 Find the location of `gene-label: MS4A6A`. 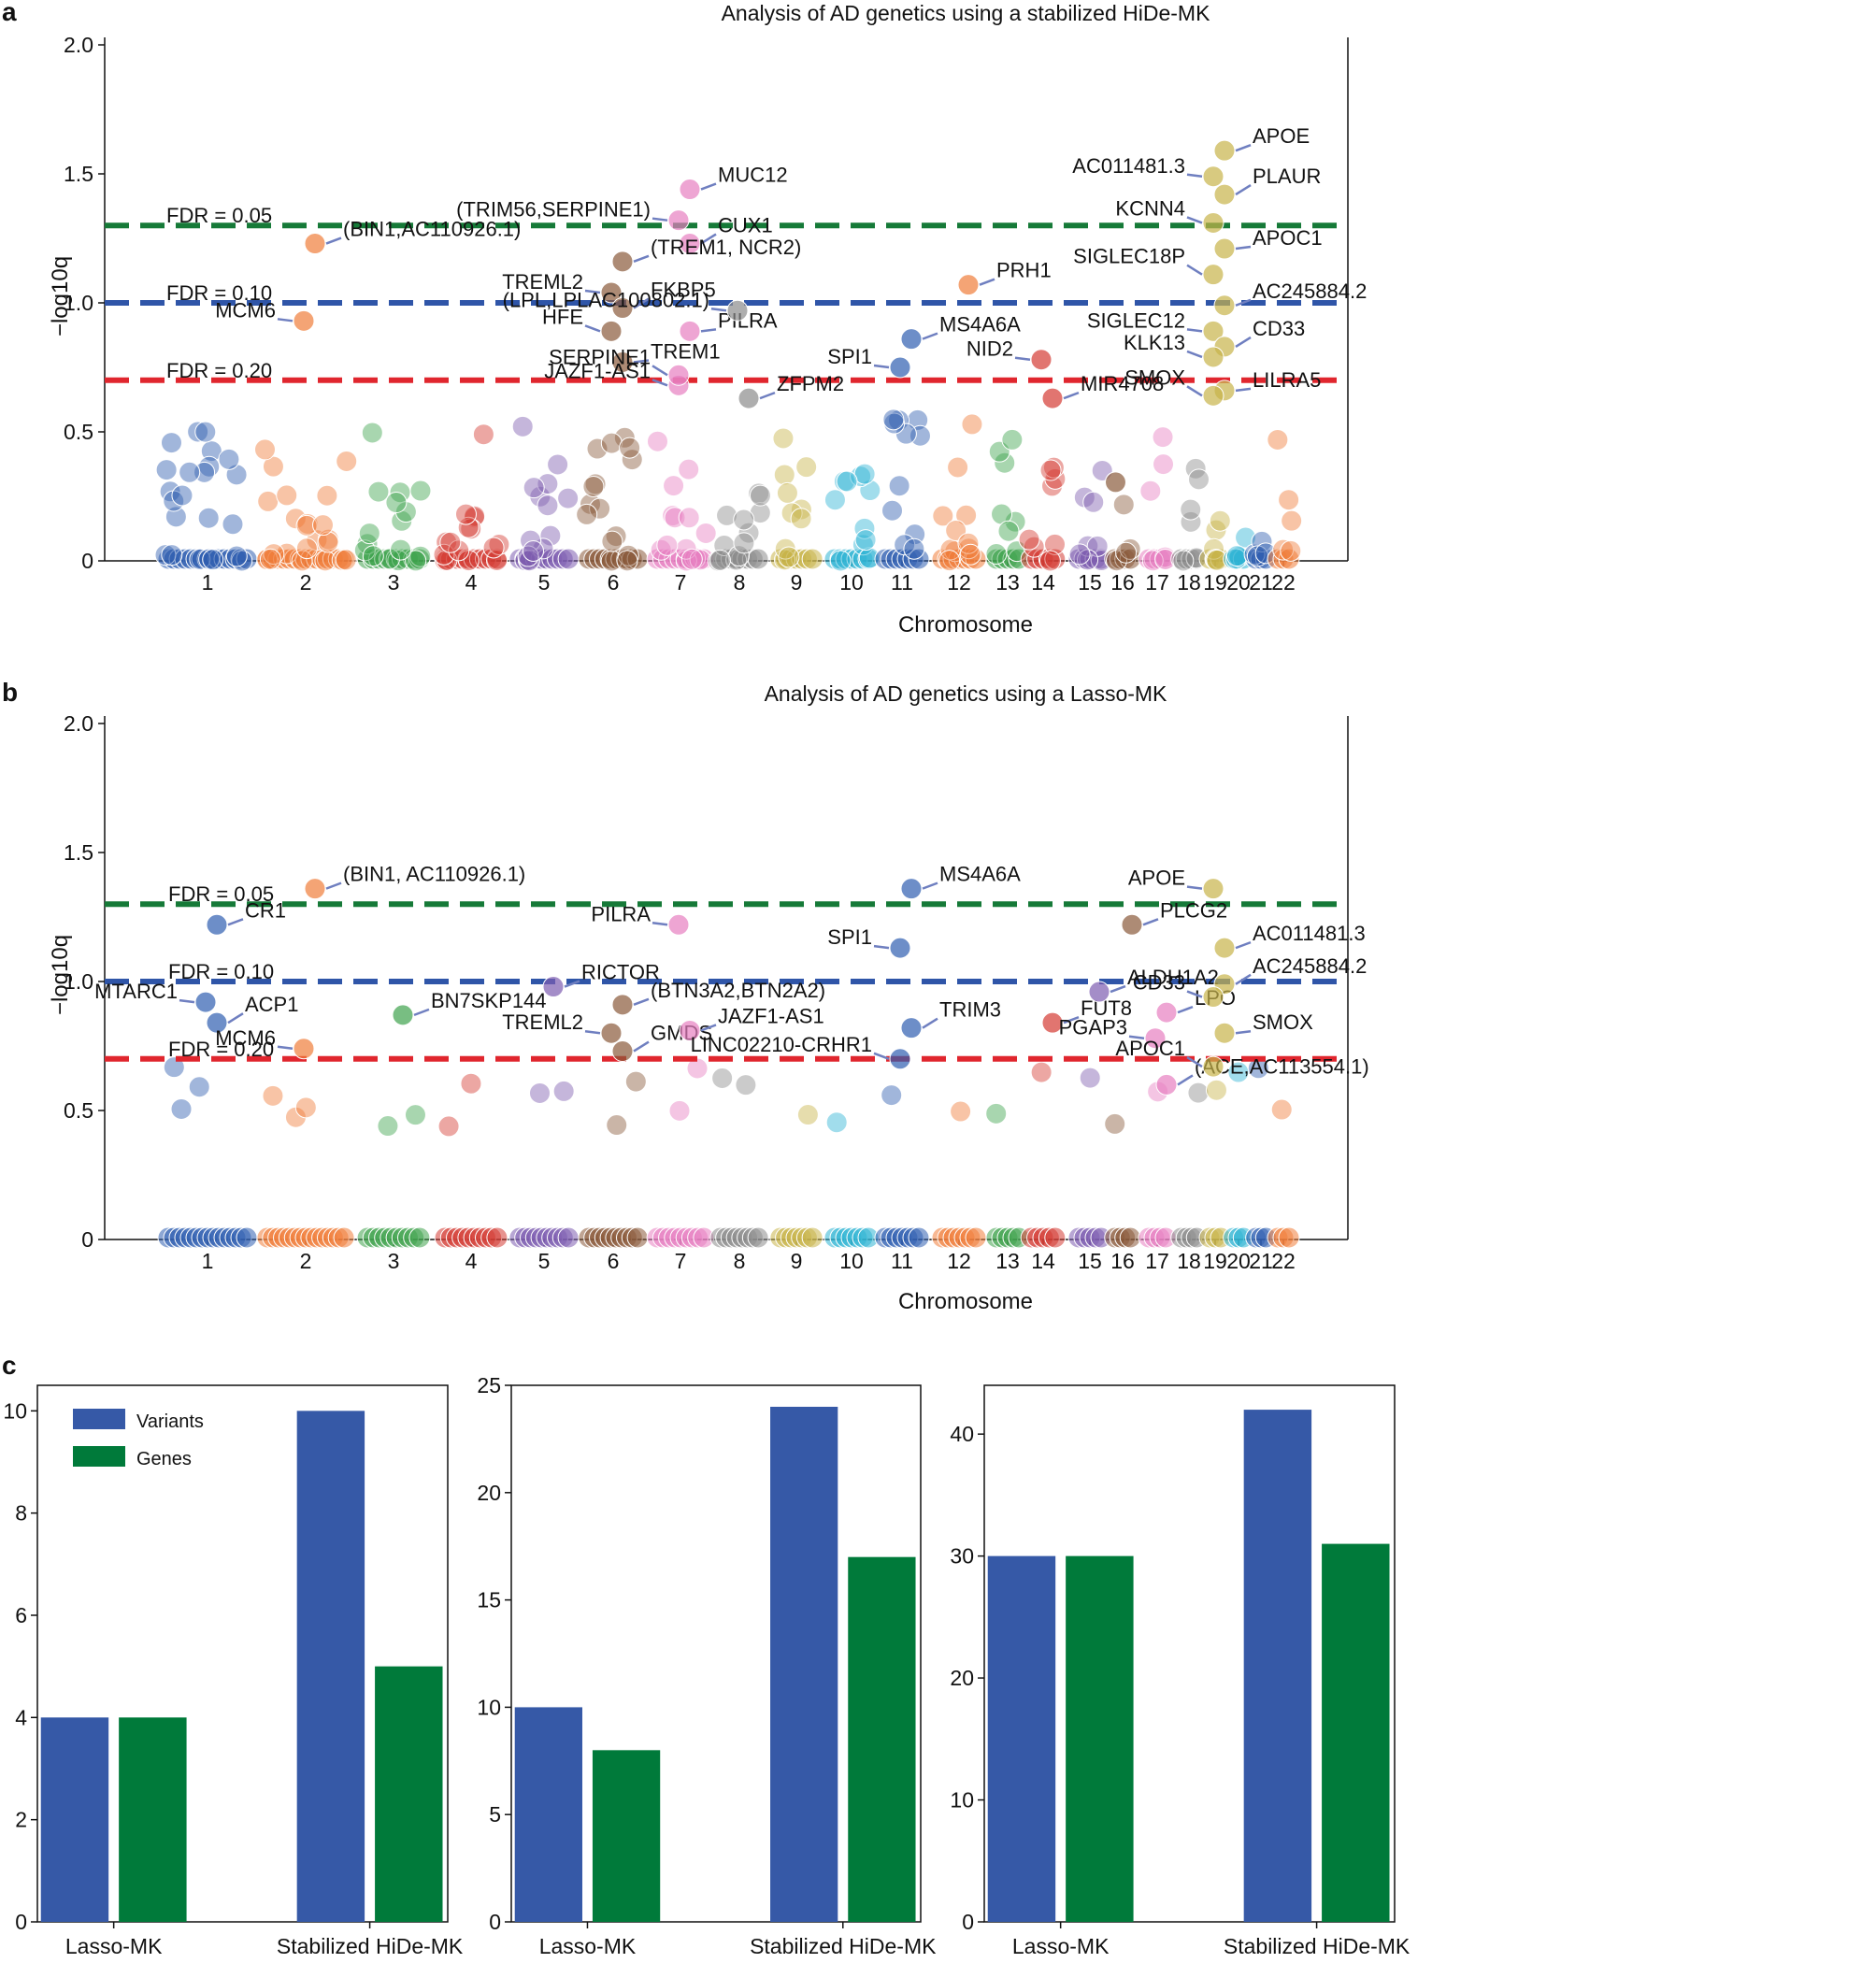

gene-label: MS4A6A is located at coordinates (980, 325).